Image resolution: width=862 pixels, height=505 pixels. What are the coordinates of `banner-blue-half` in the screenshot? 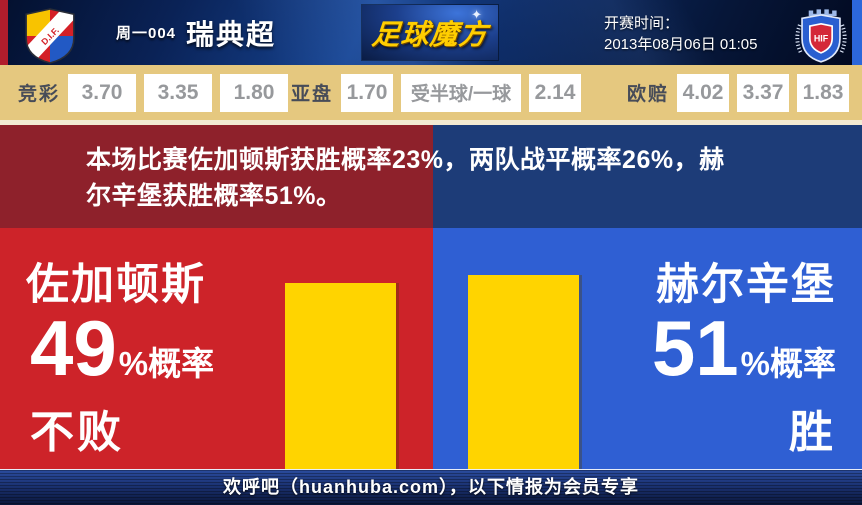 It's located at (647, 176).